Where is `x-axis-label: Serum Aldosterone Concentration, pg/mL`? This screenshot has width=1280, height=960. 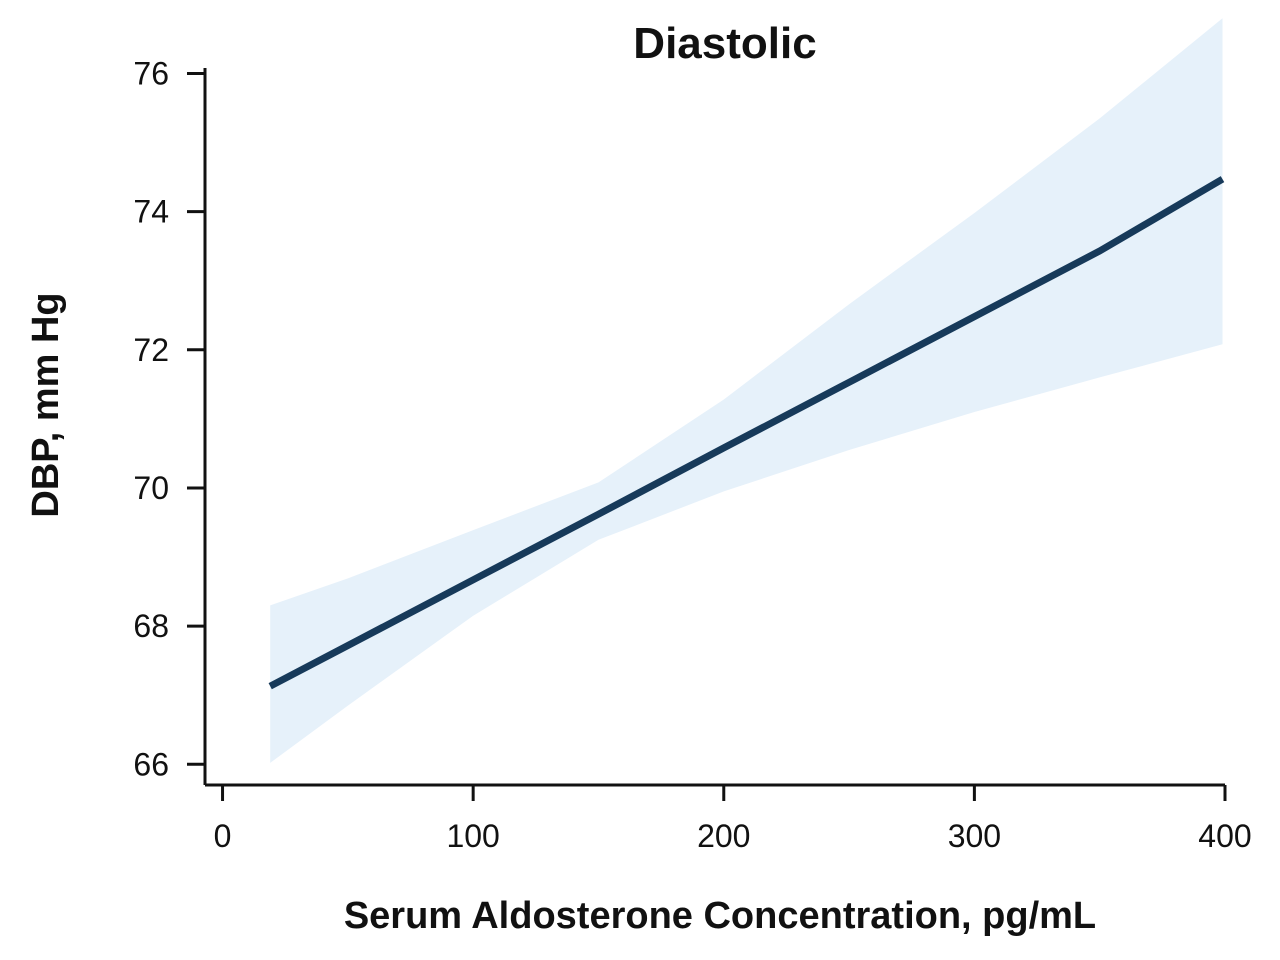 x-axis-label: Serum Aldosterone Concentration, pg/mL is located at coordinates (720, 916).